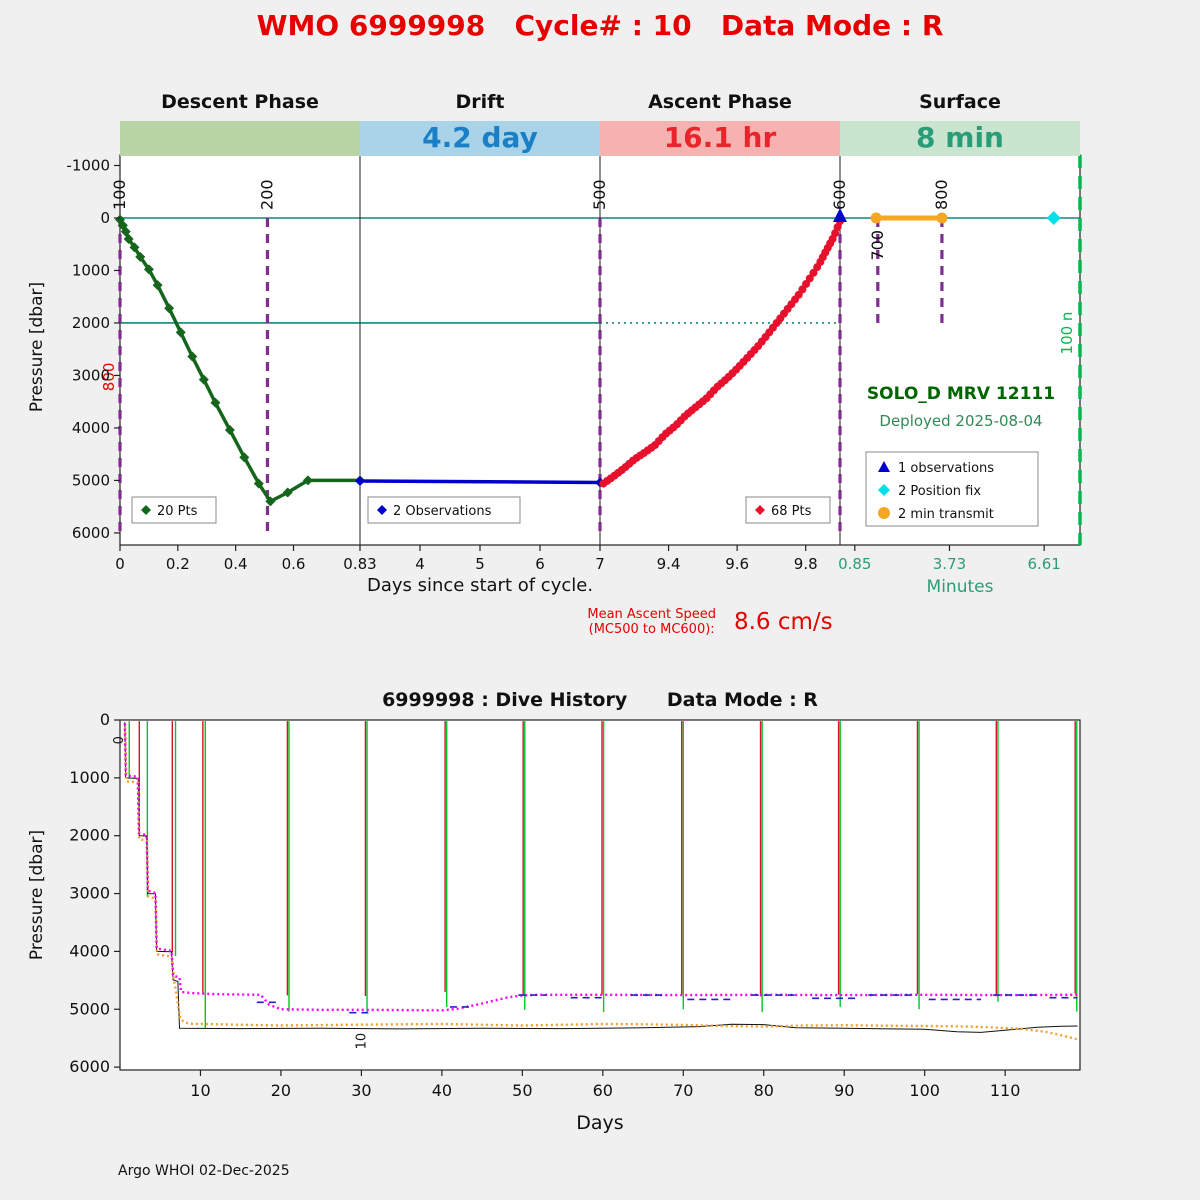  I want to click on svg-text: 0.83, so click(359, 564).